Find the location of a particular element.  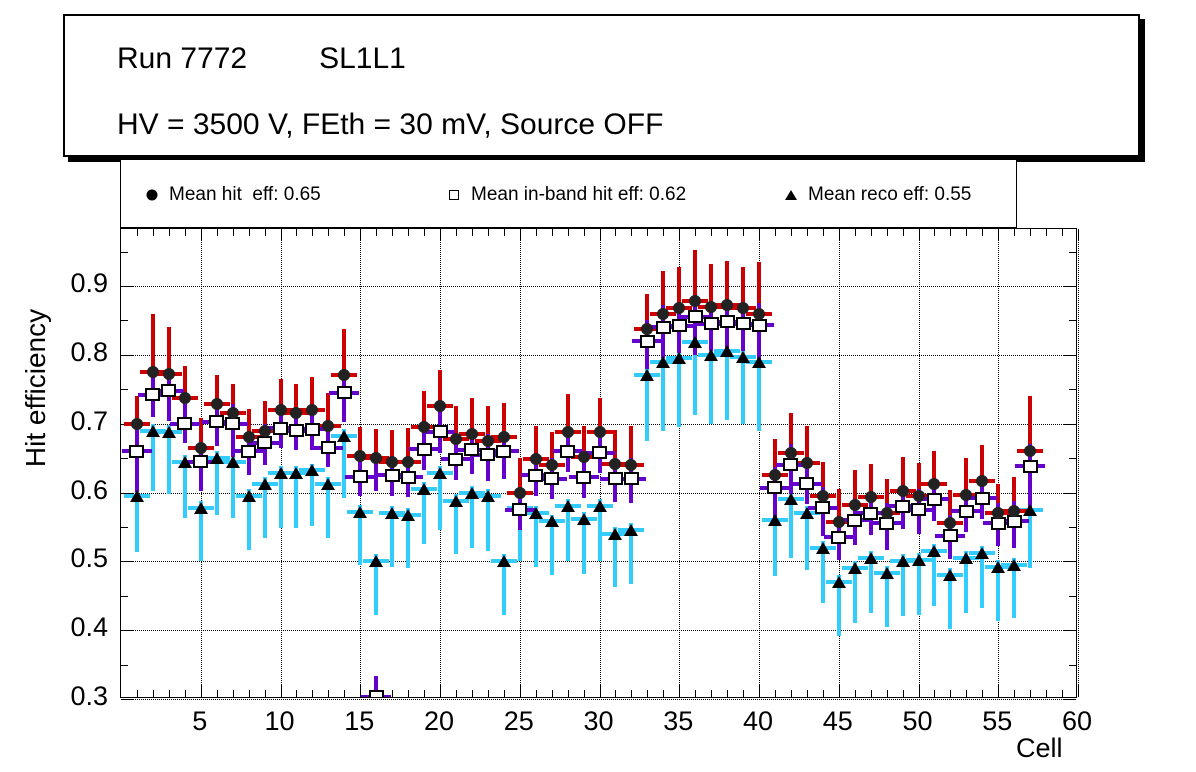

legend-entry-hit-eff: Mean hit eff: 0.65 is located at coordinates (228, 194).